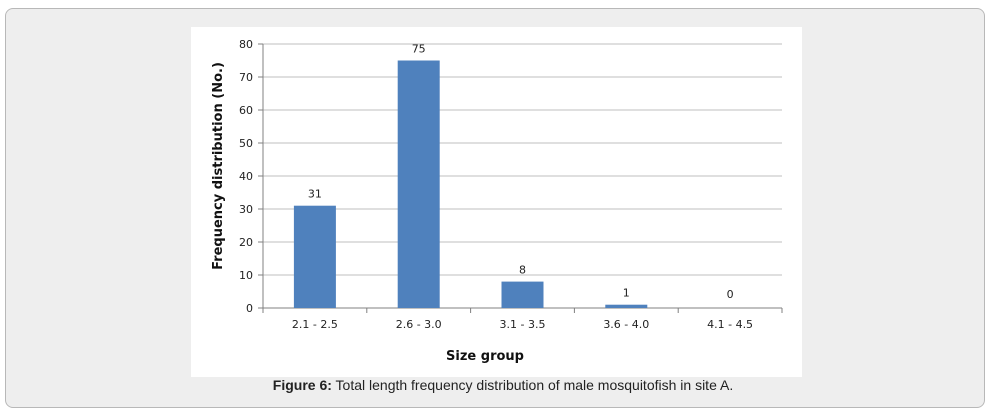 This screenshot has width=1006, height=414. I want to click on data-label: 0, so click(730, 294).